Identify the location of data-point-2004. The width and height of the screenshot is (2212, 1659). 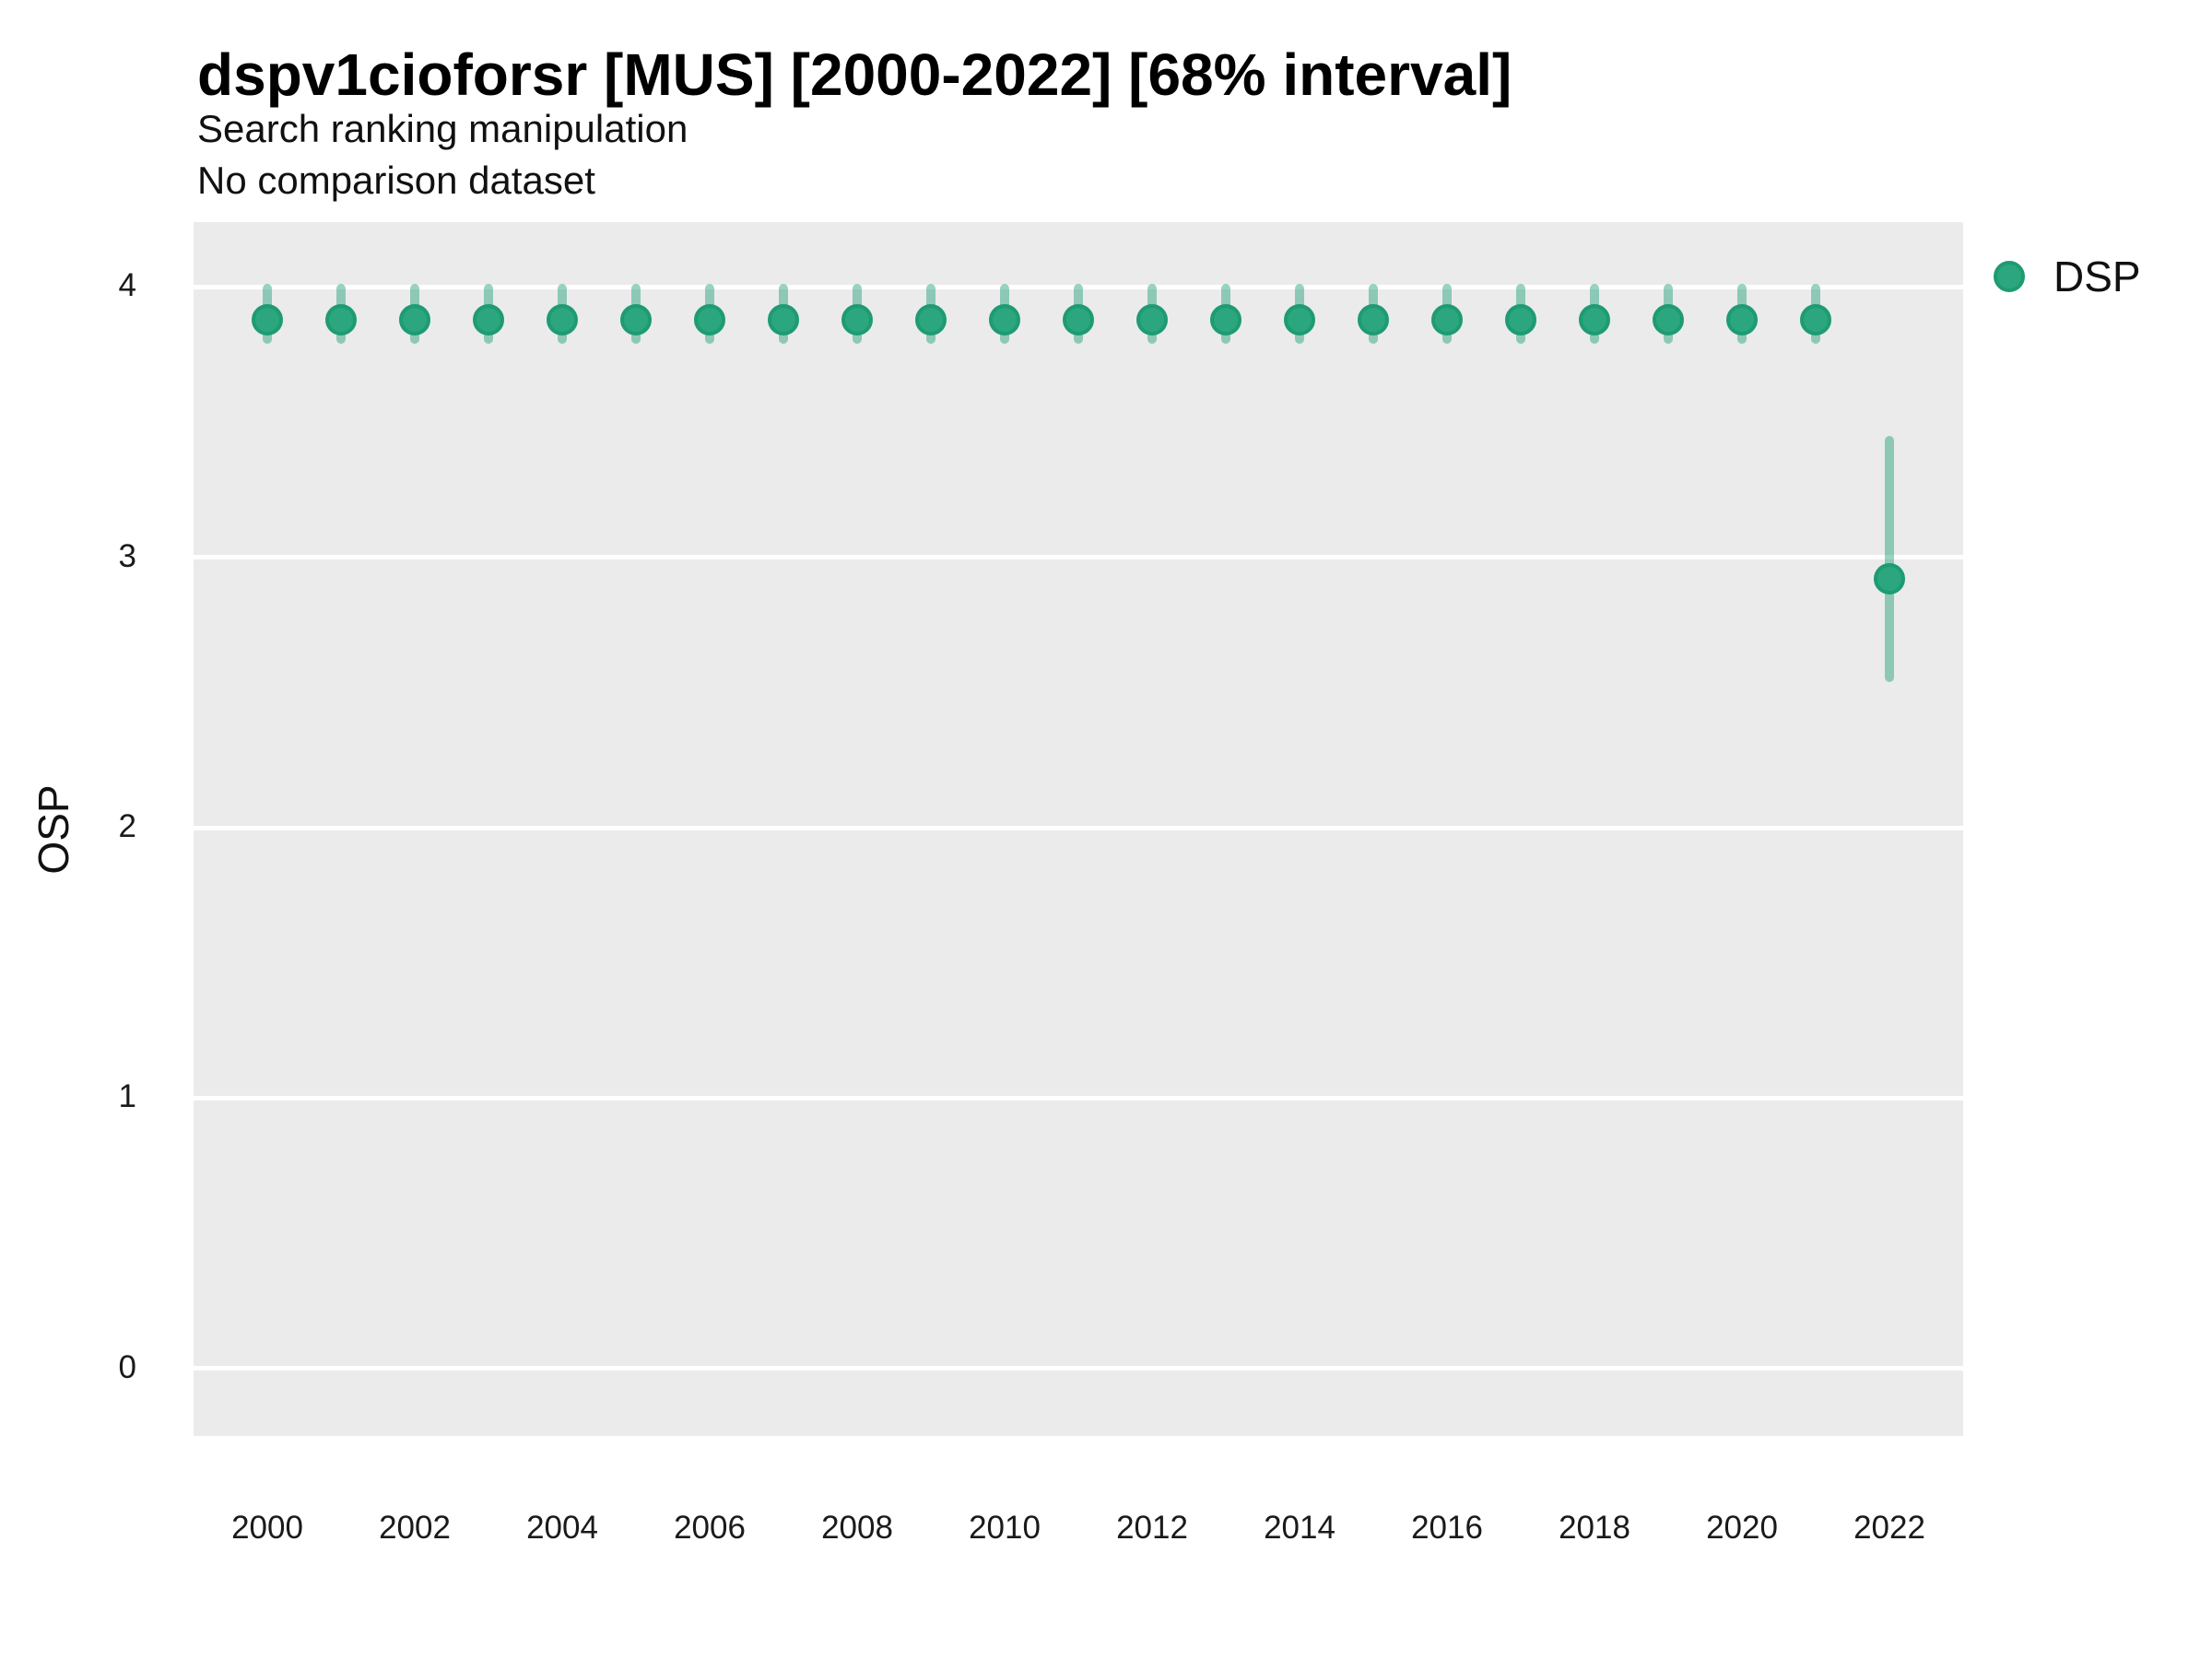
(562, 319).